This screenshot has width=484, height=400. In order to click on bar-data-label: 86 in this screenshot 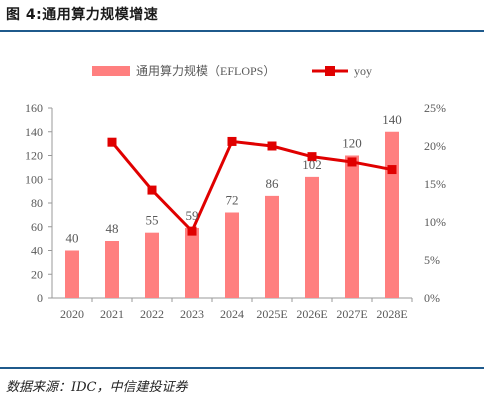, I will do `click(273, 183)`.